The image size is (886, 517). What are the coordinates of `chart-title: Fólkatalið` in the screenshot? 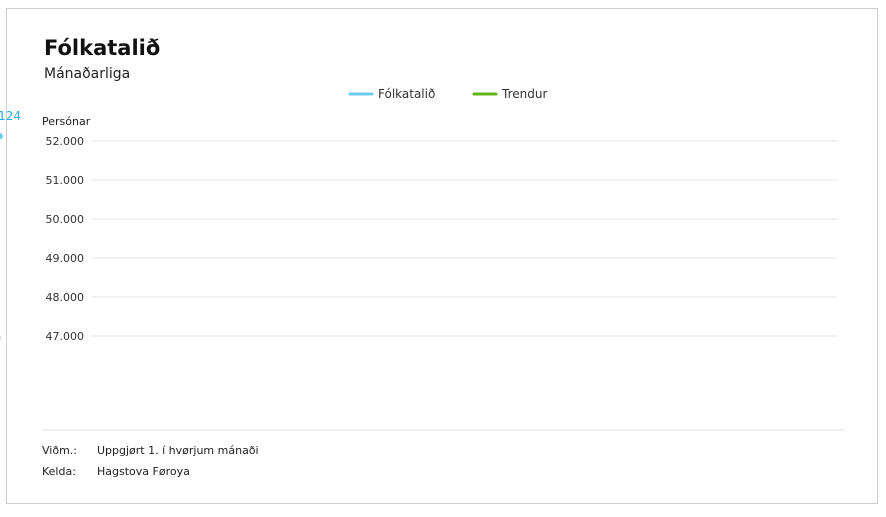 It's located at (102, 48).